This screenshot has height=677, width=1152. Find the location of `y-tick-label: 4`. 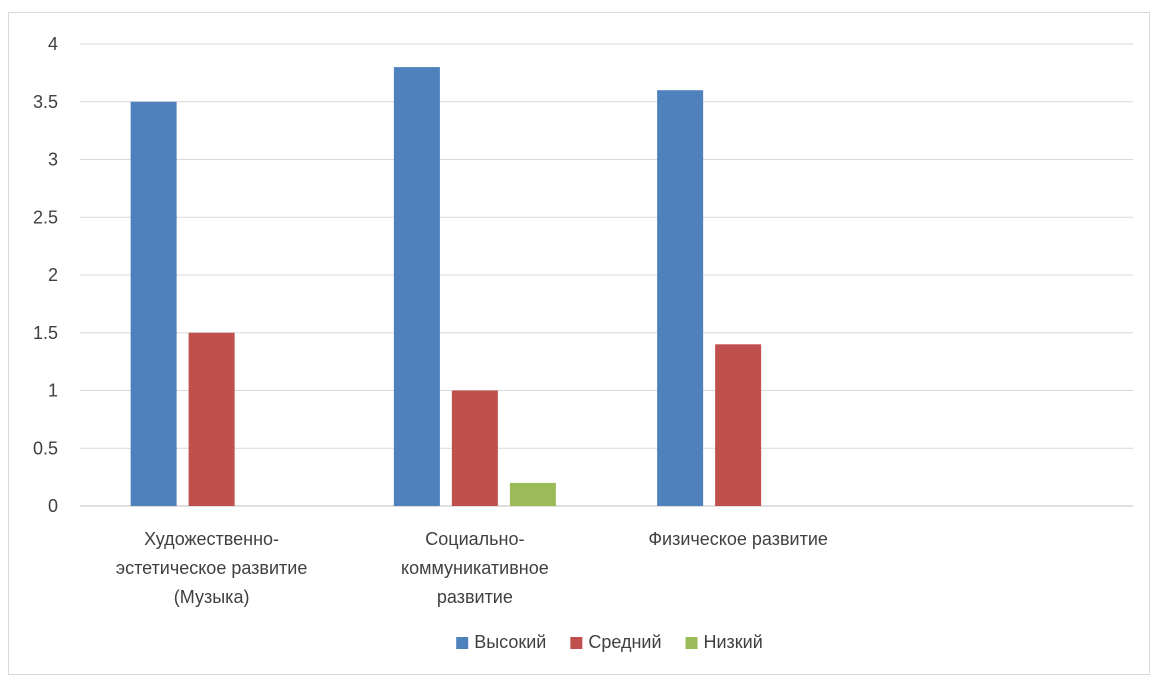

y-tick-label: 4 is located at coordinates (53, 44).